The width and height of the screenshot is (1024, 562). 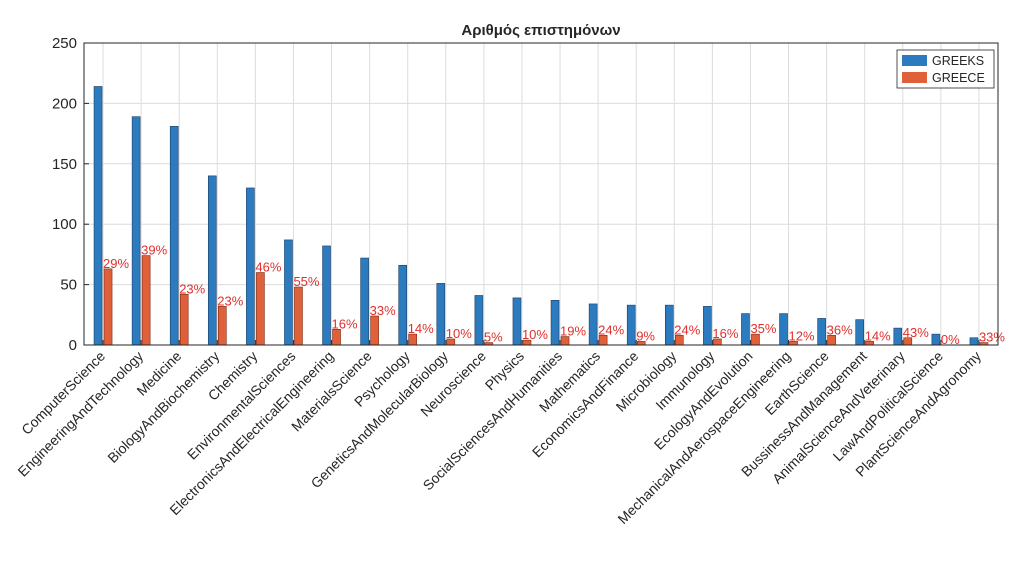 I want to click on percent-label: 9%, so click(x=645, y=335).